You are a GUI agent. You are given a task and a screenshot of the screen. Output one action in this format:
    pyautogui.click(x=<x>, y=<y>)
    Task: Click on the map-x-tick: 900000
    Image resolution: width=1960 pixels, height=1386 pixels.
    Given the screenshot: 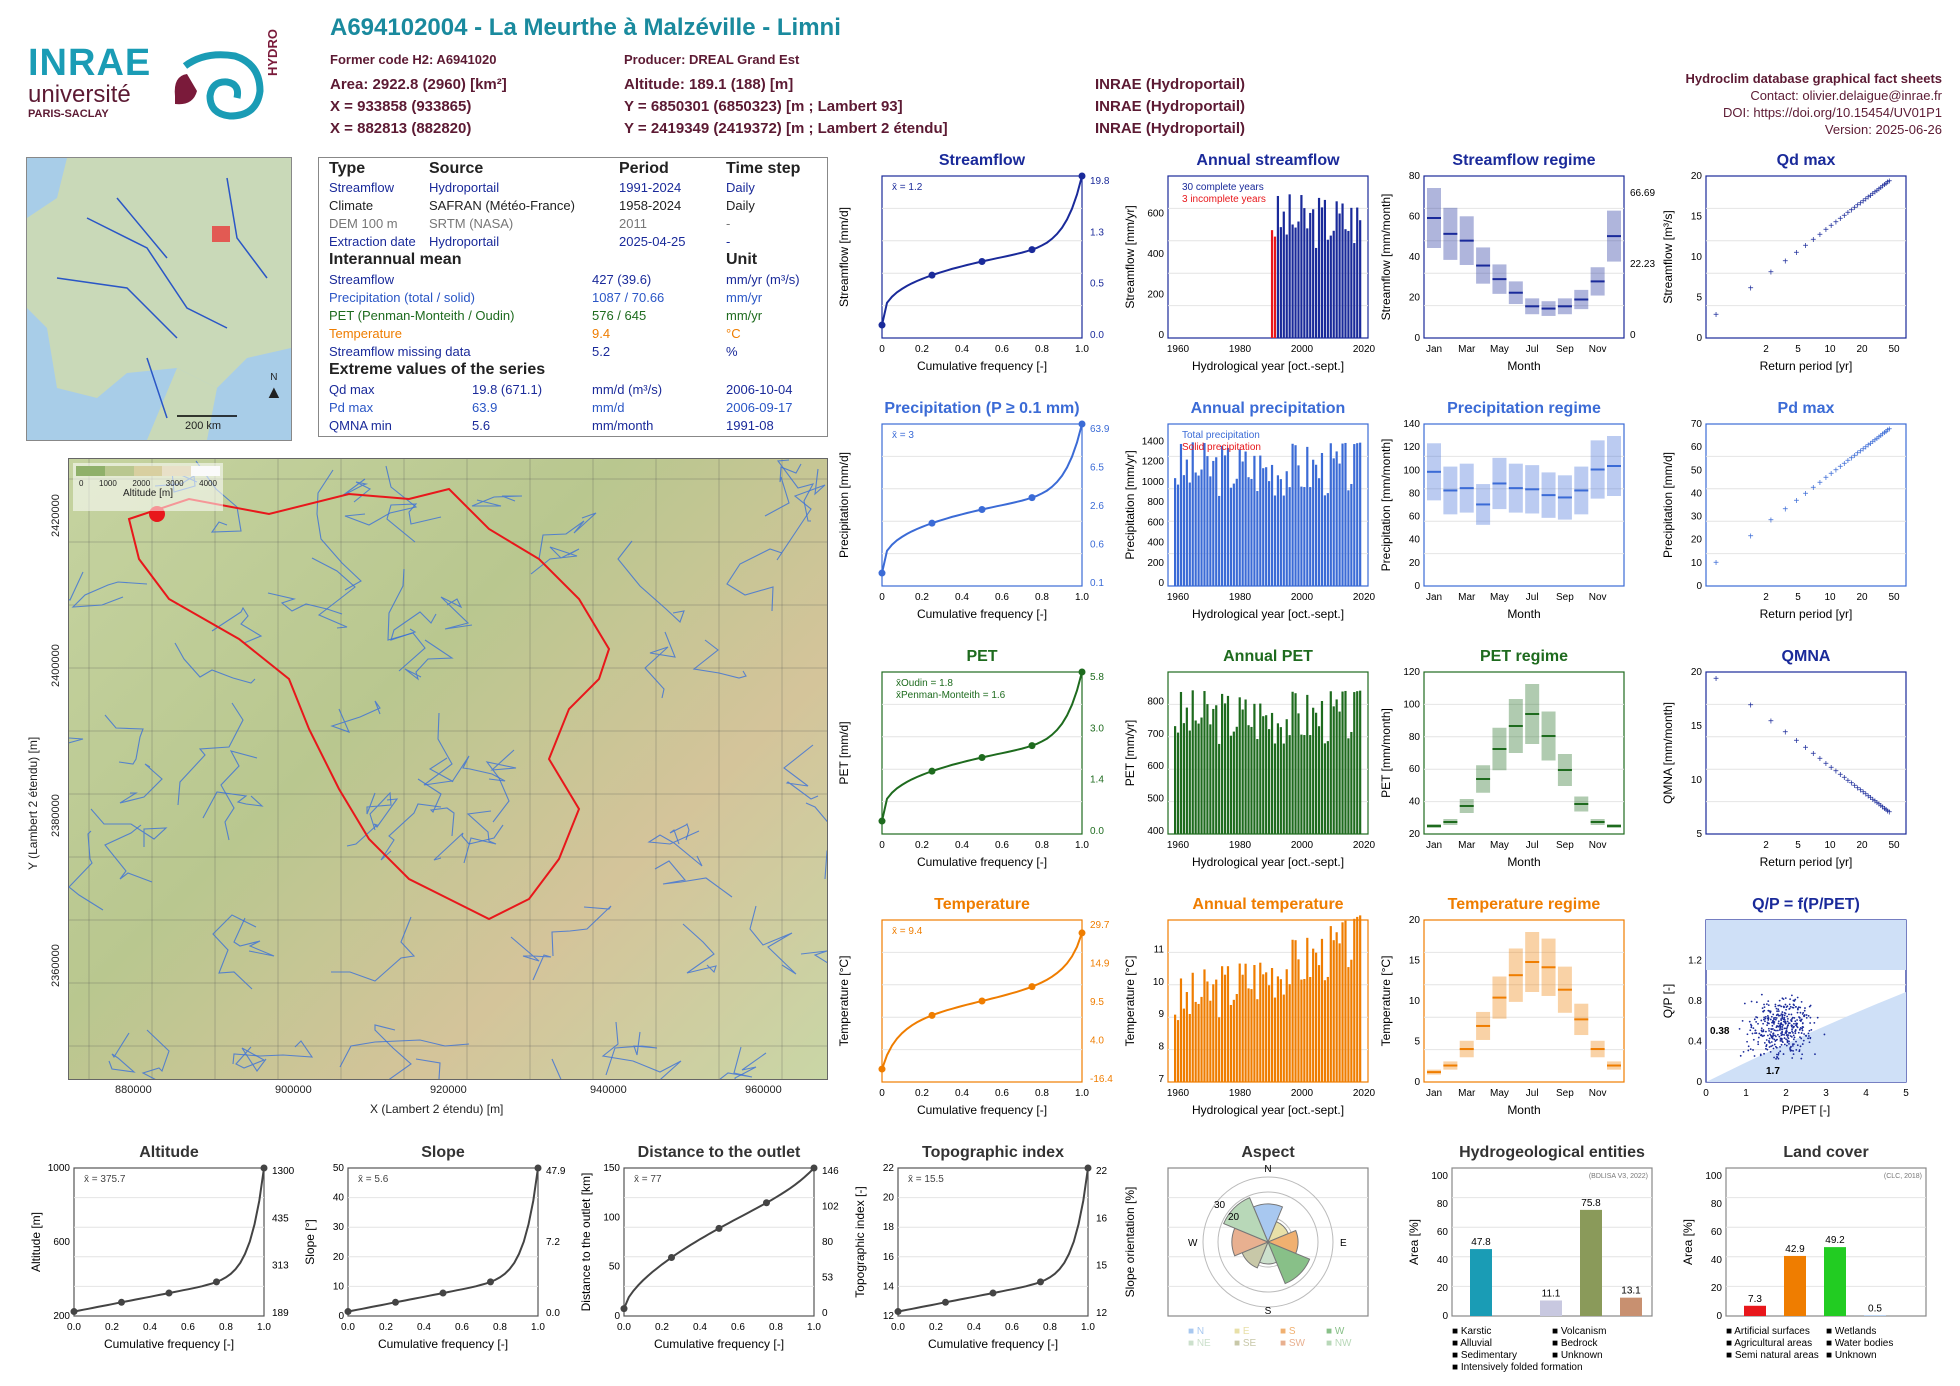 What is the action you would take?
    pyautogui.click(x=293, y=1090)
    